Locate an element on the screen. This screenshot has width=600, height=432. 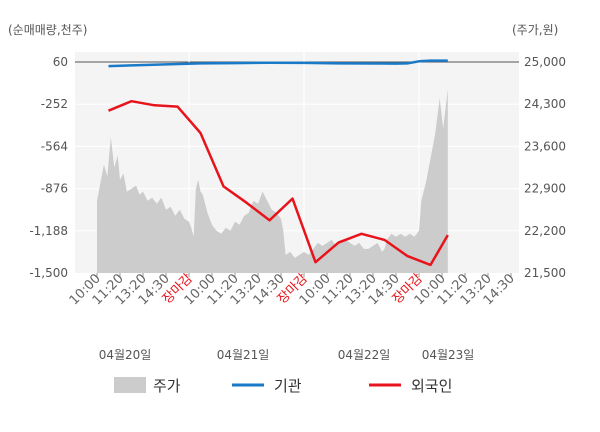
date-label: 04월22일 is located at coordinates (364, 355).